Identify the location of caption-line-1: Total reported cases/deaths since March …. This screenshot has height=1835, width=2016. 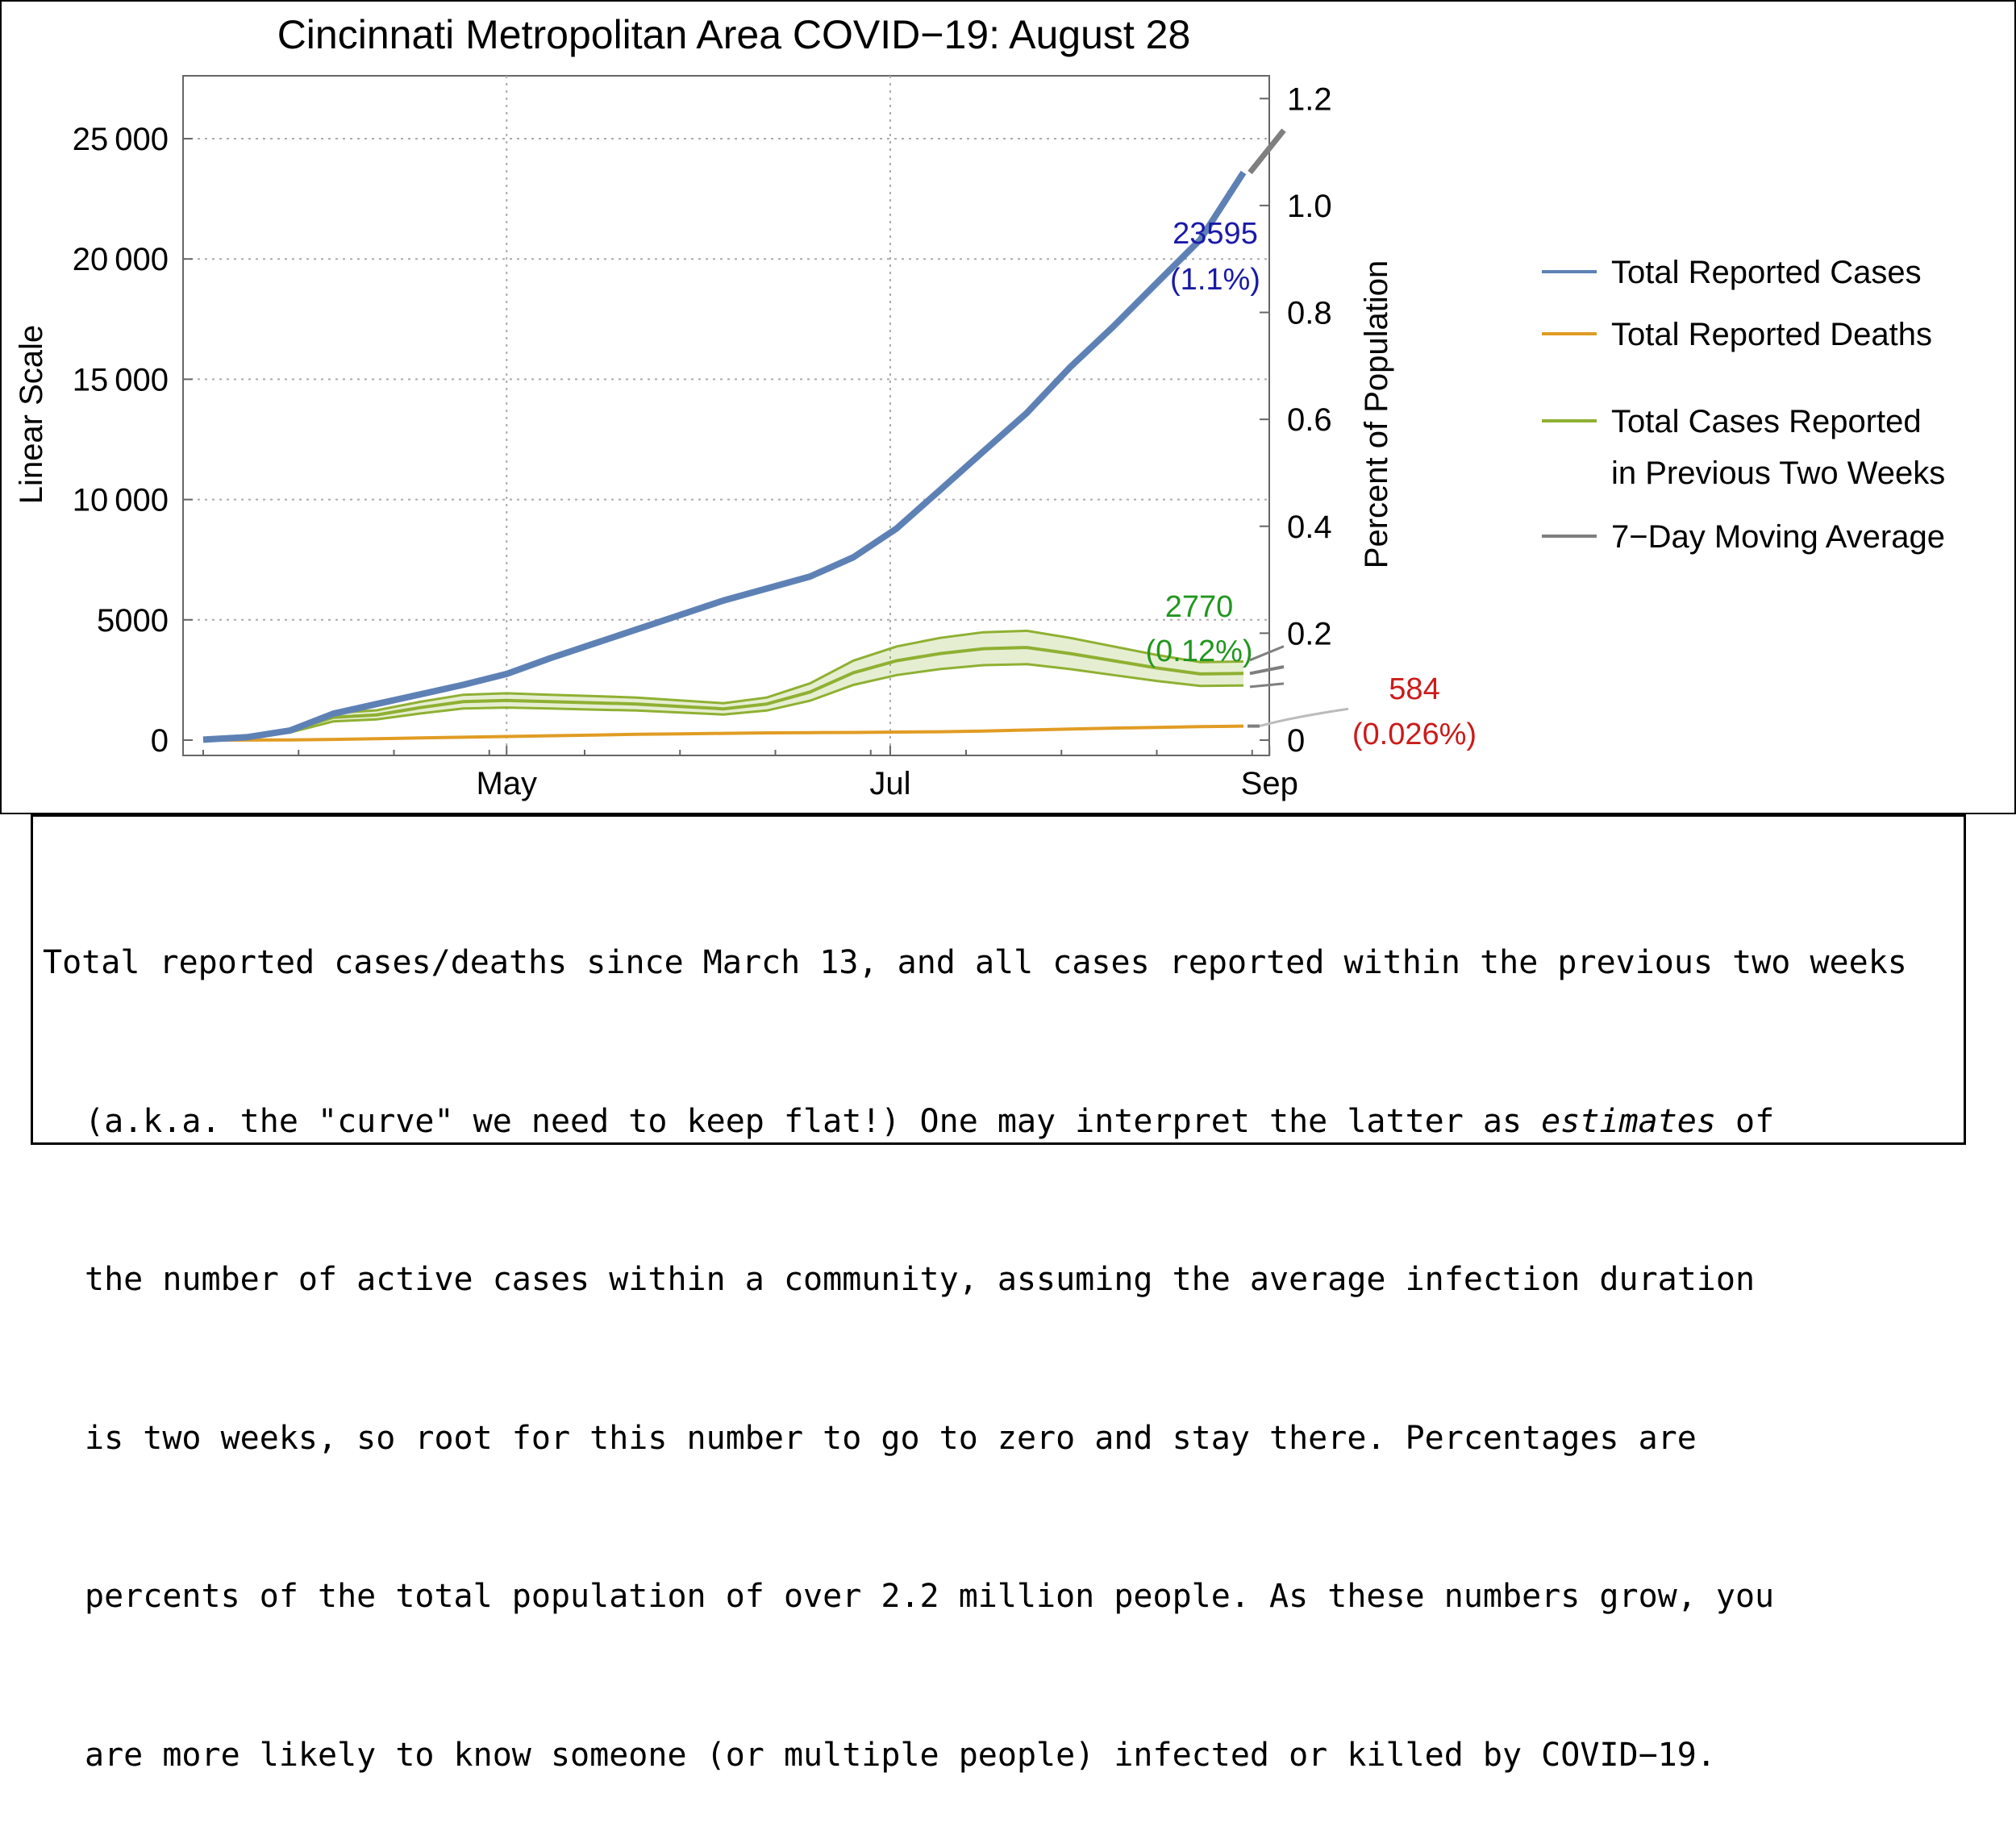
(975, 962).